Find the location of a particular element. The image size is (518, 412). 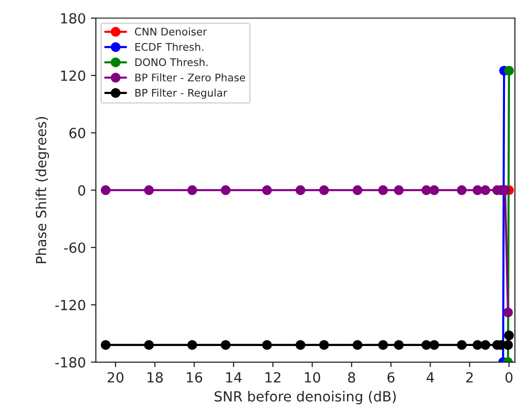

y-tick-label: -120 is located at coordinates (70, 305).